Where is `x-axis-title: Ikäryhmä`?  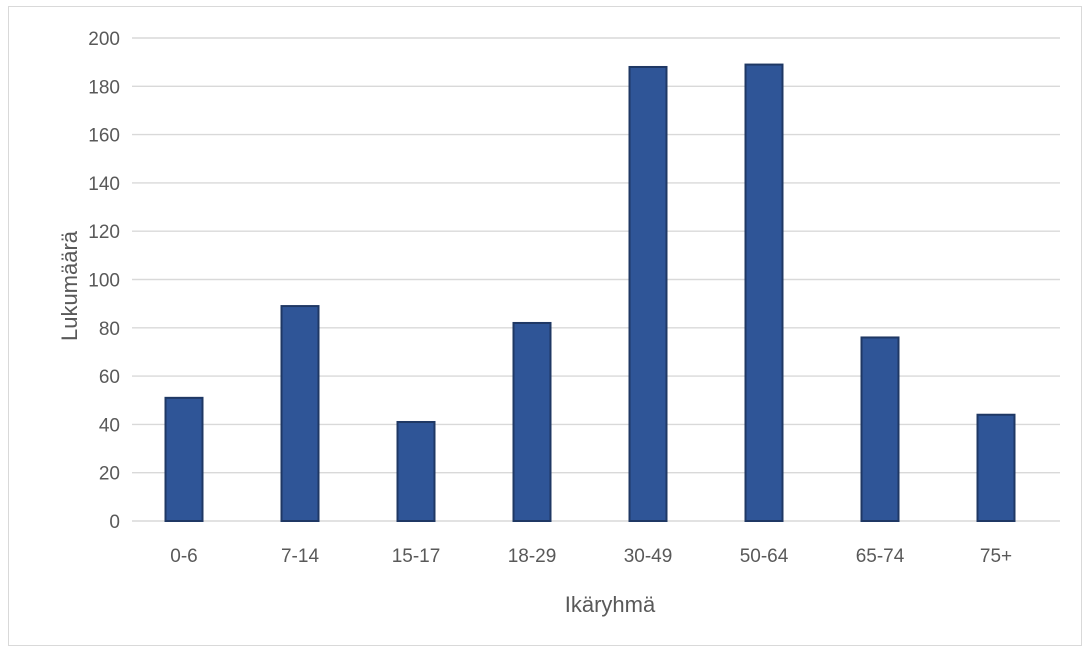 x-axis-title: Ikäryhmä is located at coordinates (610, 604).